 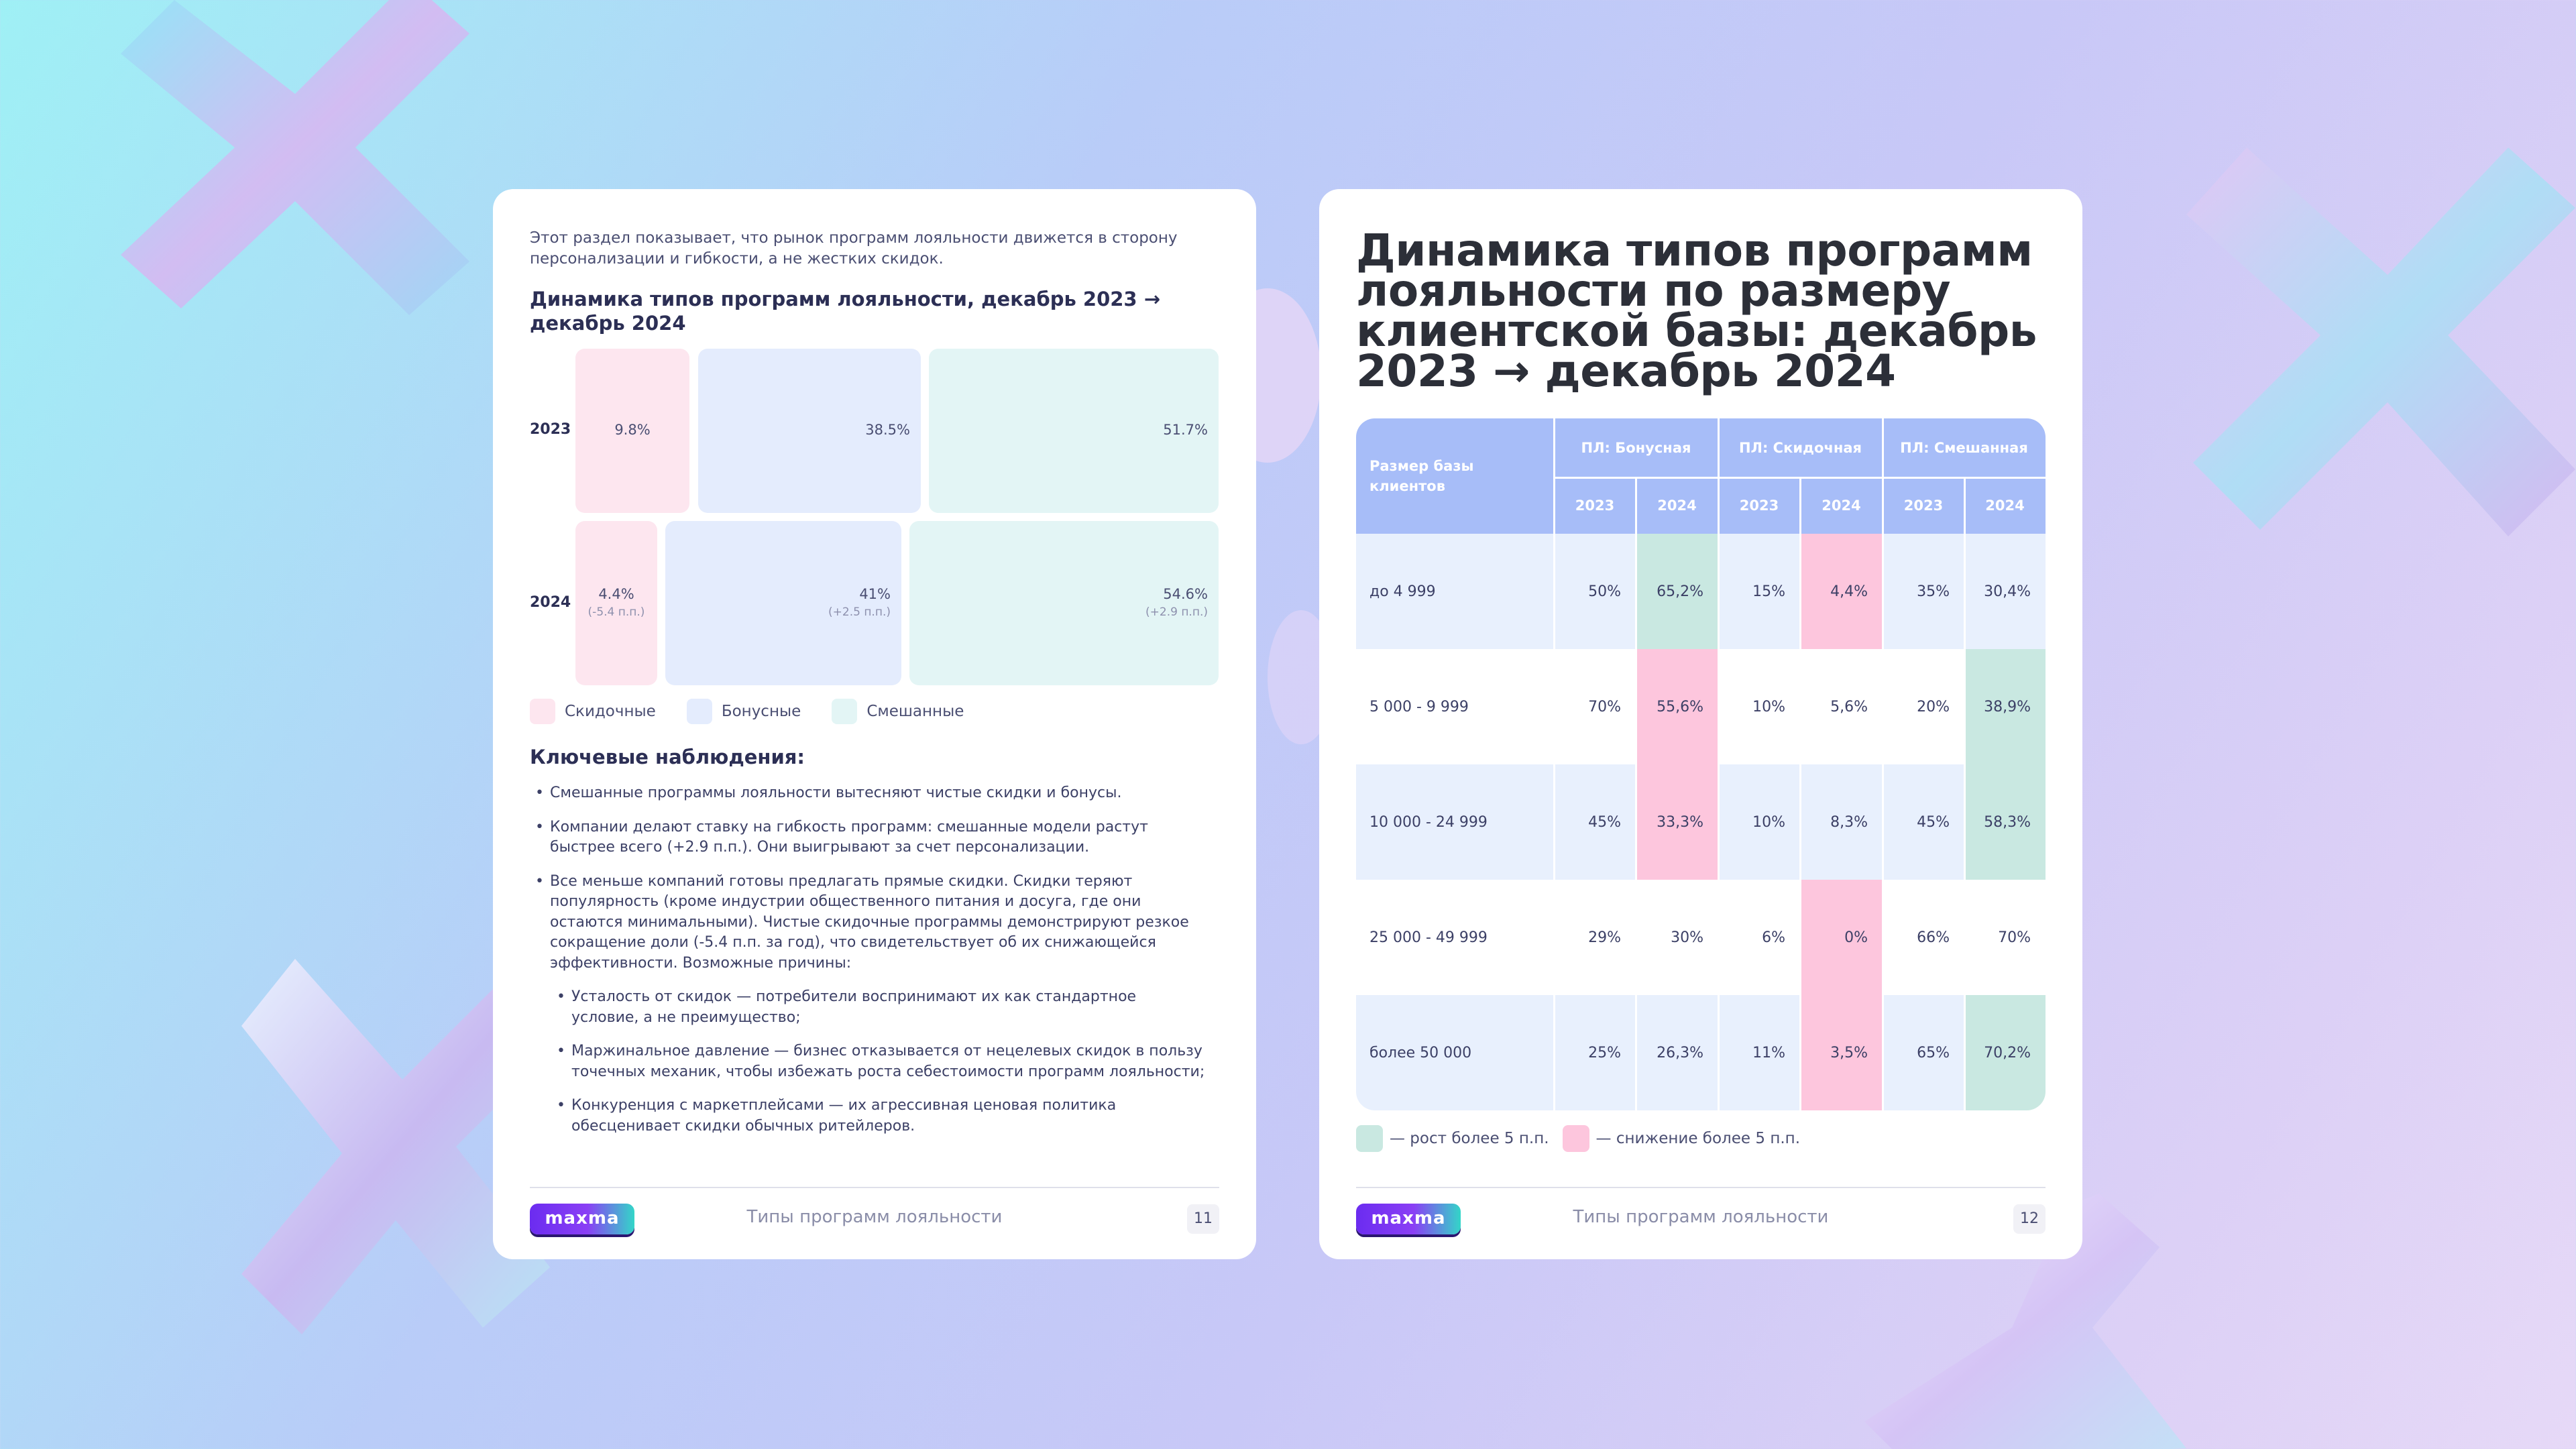 I want to click on table-cell: 15%, so click(x=1759, y=591).